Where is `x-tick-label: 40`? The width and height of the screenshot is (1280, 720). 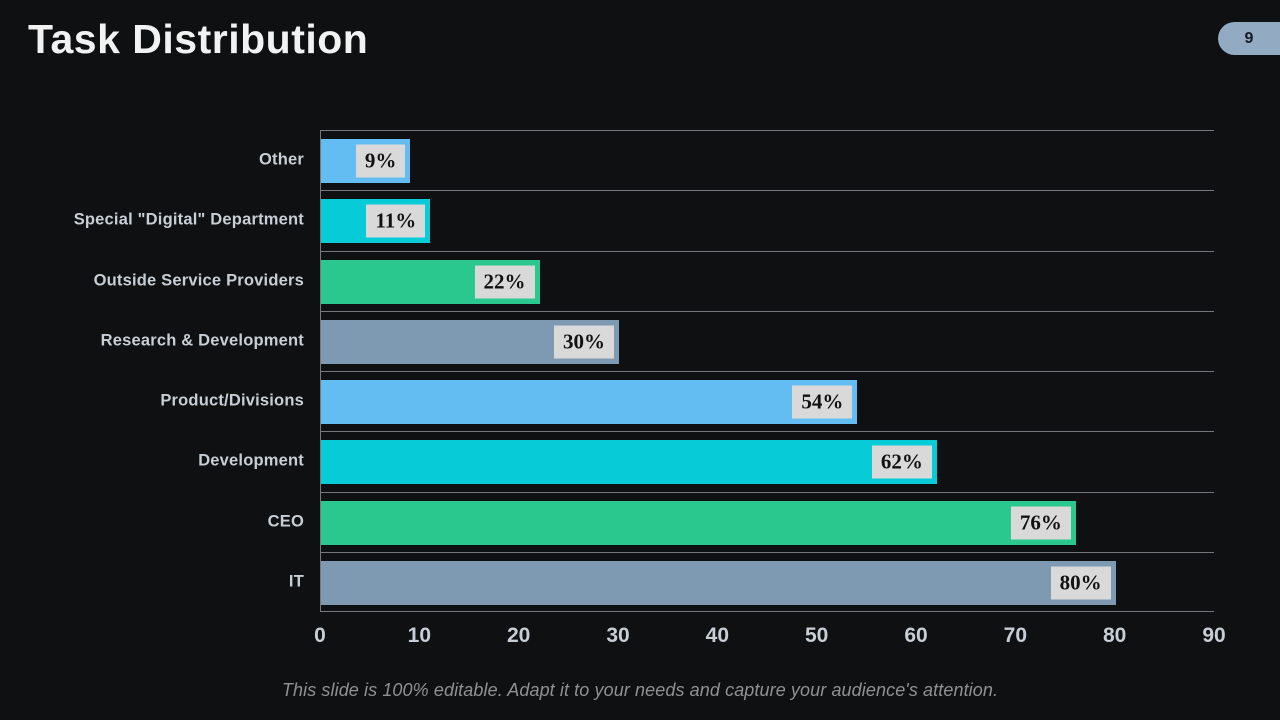 x-tick-label: 40 is located at coordinates (717, 635).